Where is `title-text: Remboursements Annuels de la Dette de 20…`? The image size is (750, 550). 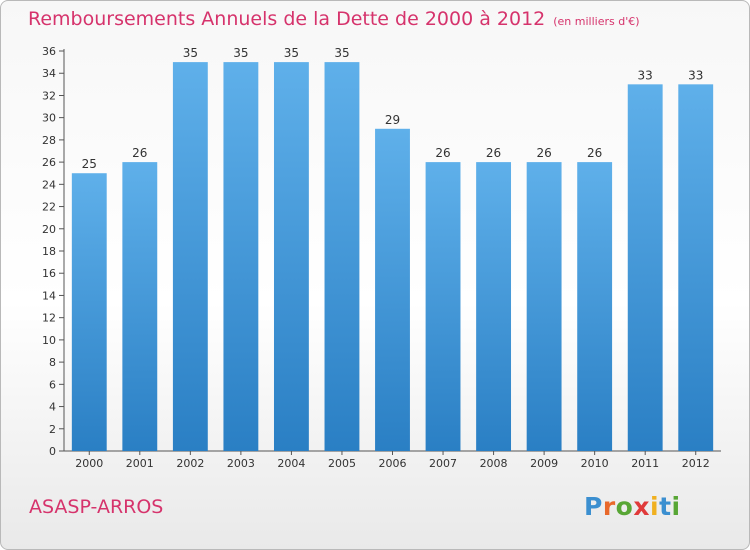
title-text: Remboursements Annuels de la Dette de 20… is located at coordinates (287, 19).